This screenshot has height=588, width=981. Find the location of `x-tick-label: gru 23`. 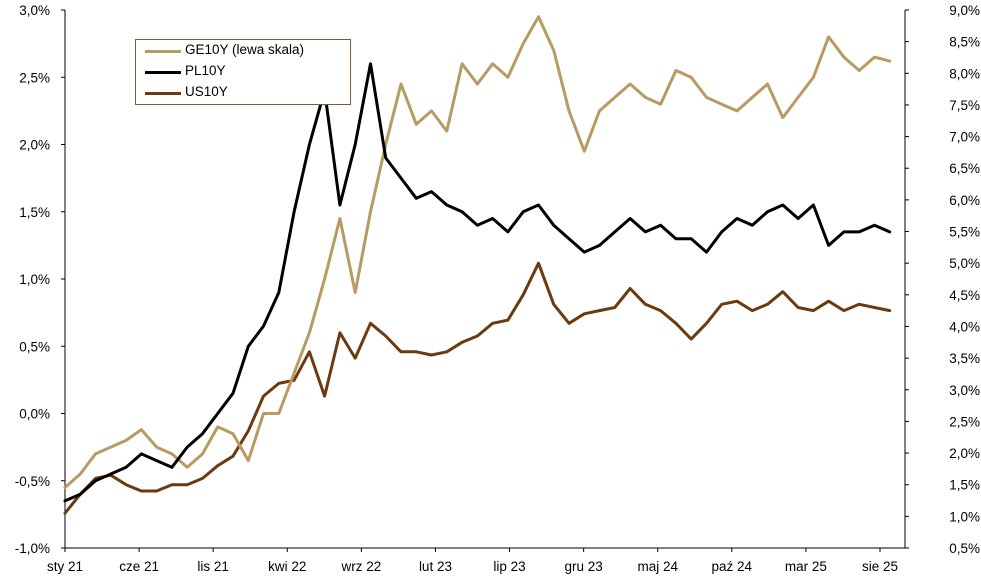

x-tick-label: gru 23 is located at coordinates (583, 566).